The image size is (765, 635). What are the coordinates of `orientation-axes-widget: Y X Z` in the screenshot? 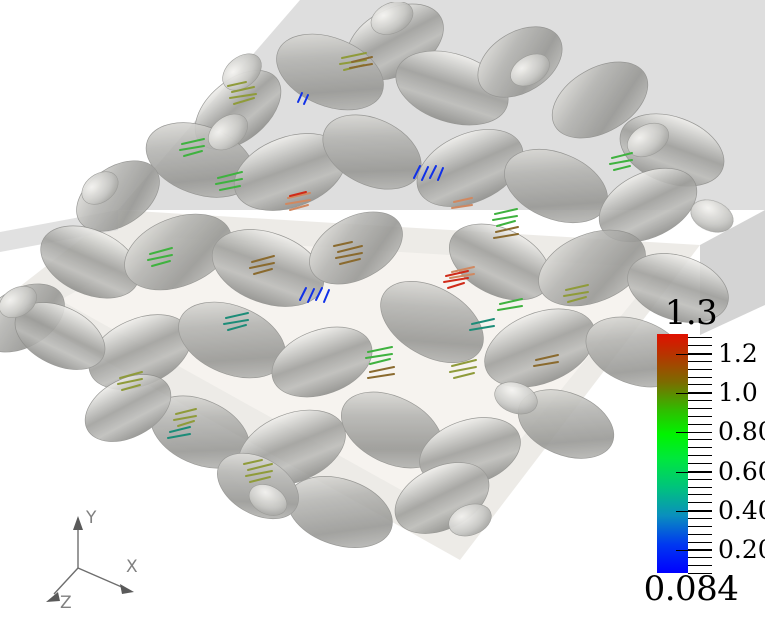 It's located at (100, 555).